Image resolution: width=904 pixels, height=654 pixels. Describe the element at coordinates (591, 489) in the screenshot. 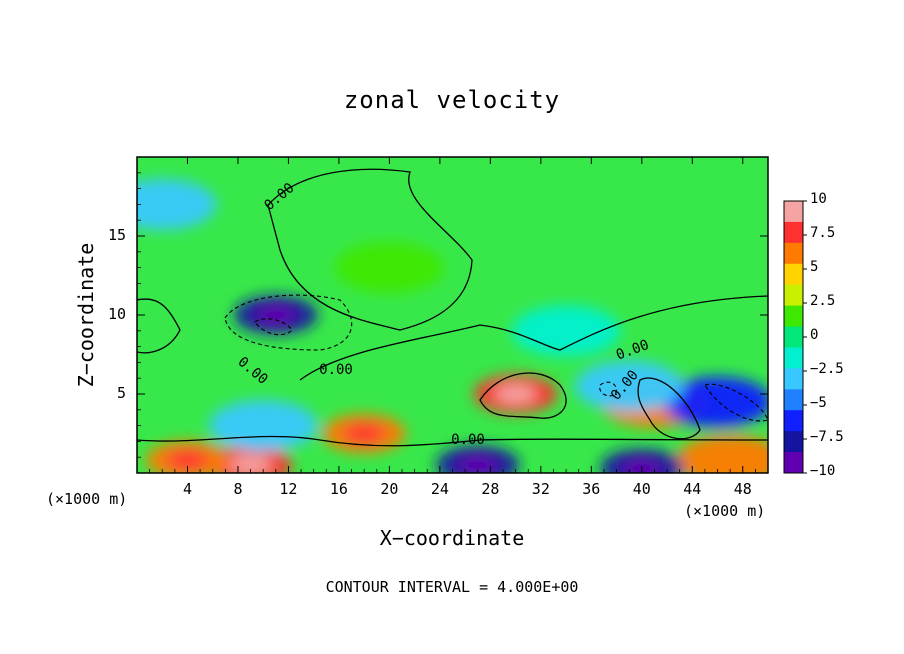

I see `x-tick-label: 36` at that location.